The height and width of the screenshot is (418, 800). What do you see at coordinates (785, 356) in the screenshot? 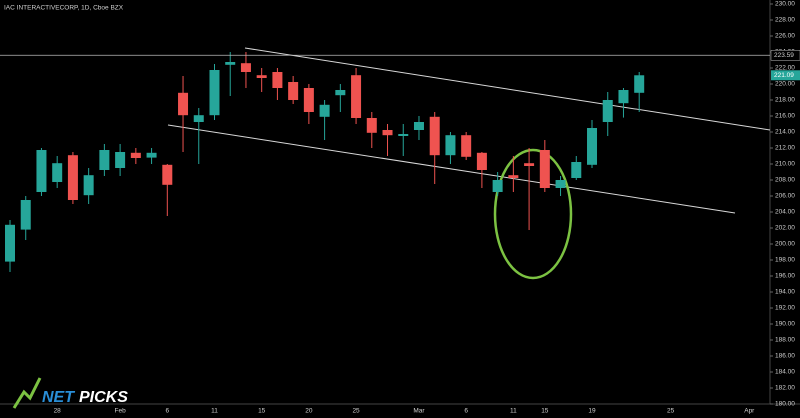
I see `y-tick-label: 186.00` at bounding box center [785, 356].